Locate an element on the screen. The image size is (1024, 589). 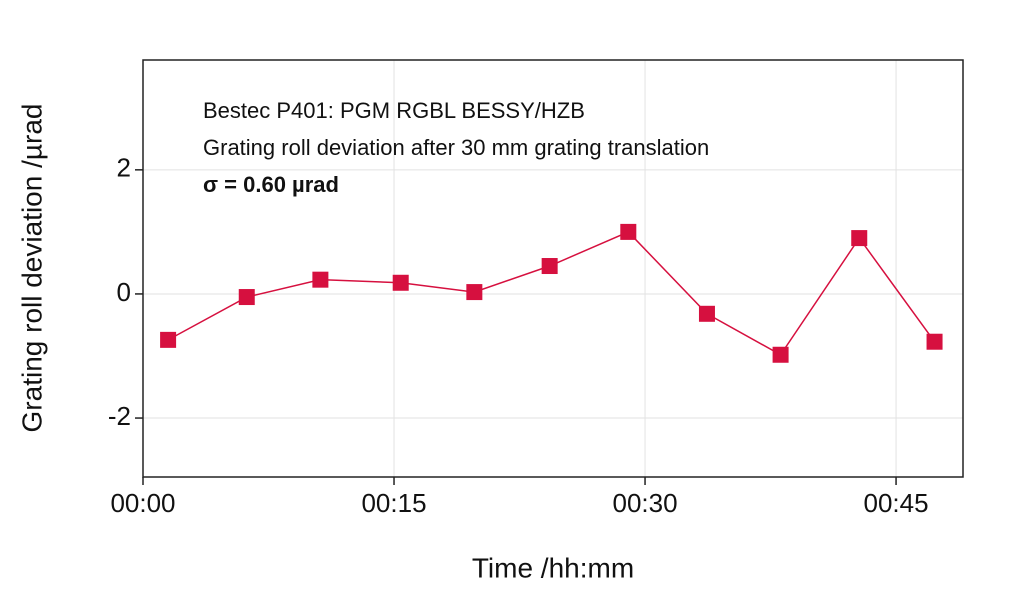
annotation: σ = 0.60 µrad is located at coordinates (271, 184).